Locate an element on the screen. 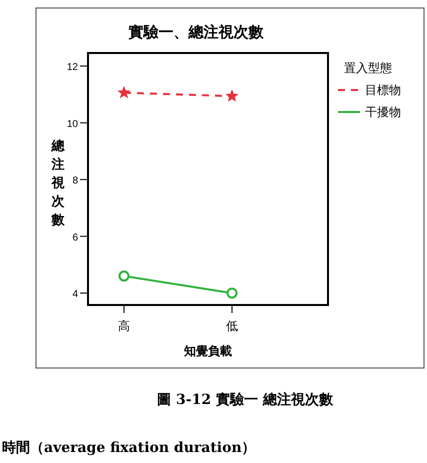 Image resolution: width=427 pixels, height=463 pixels. legend-label: 干擾物 is located at coordinates (383, 112).